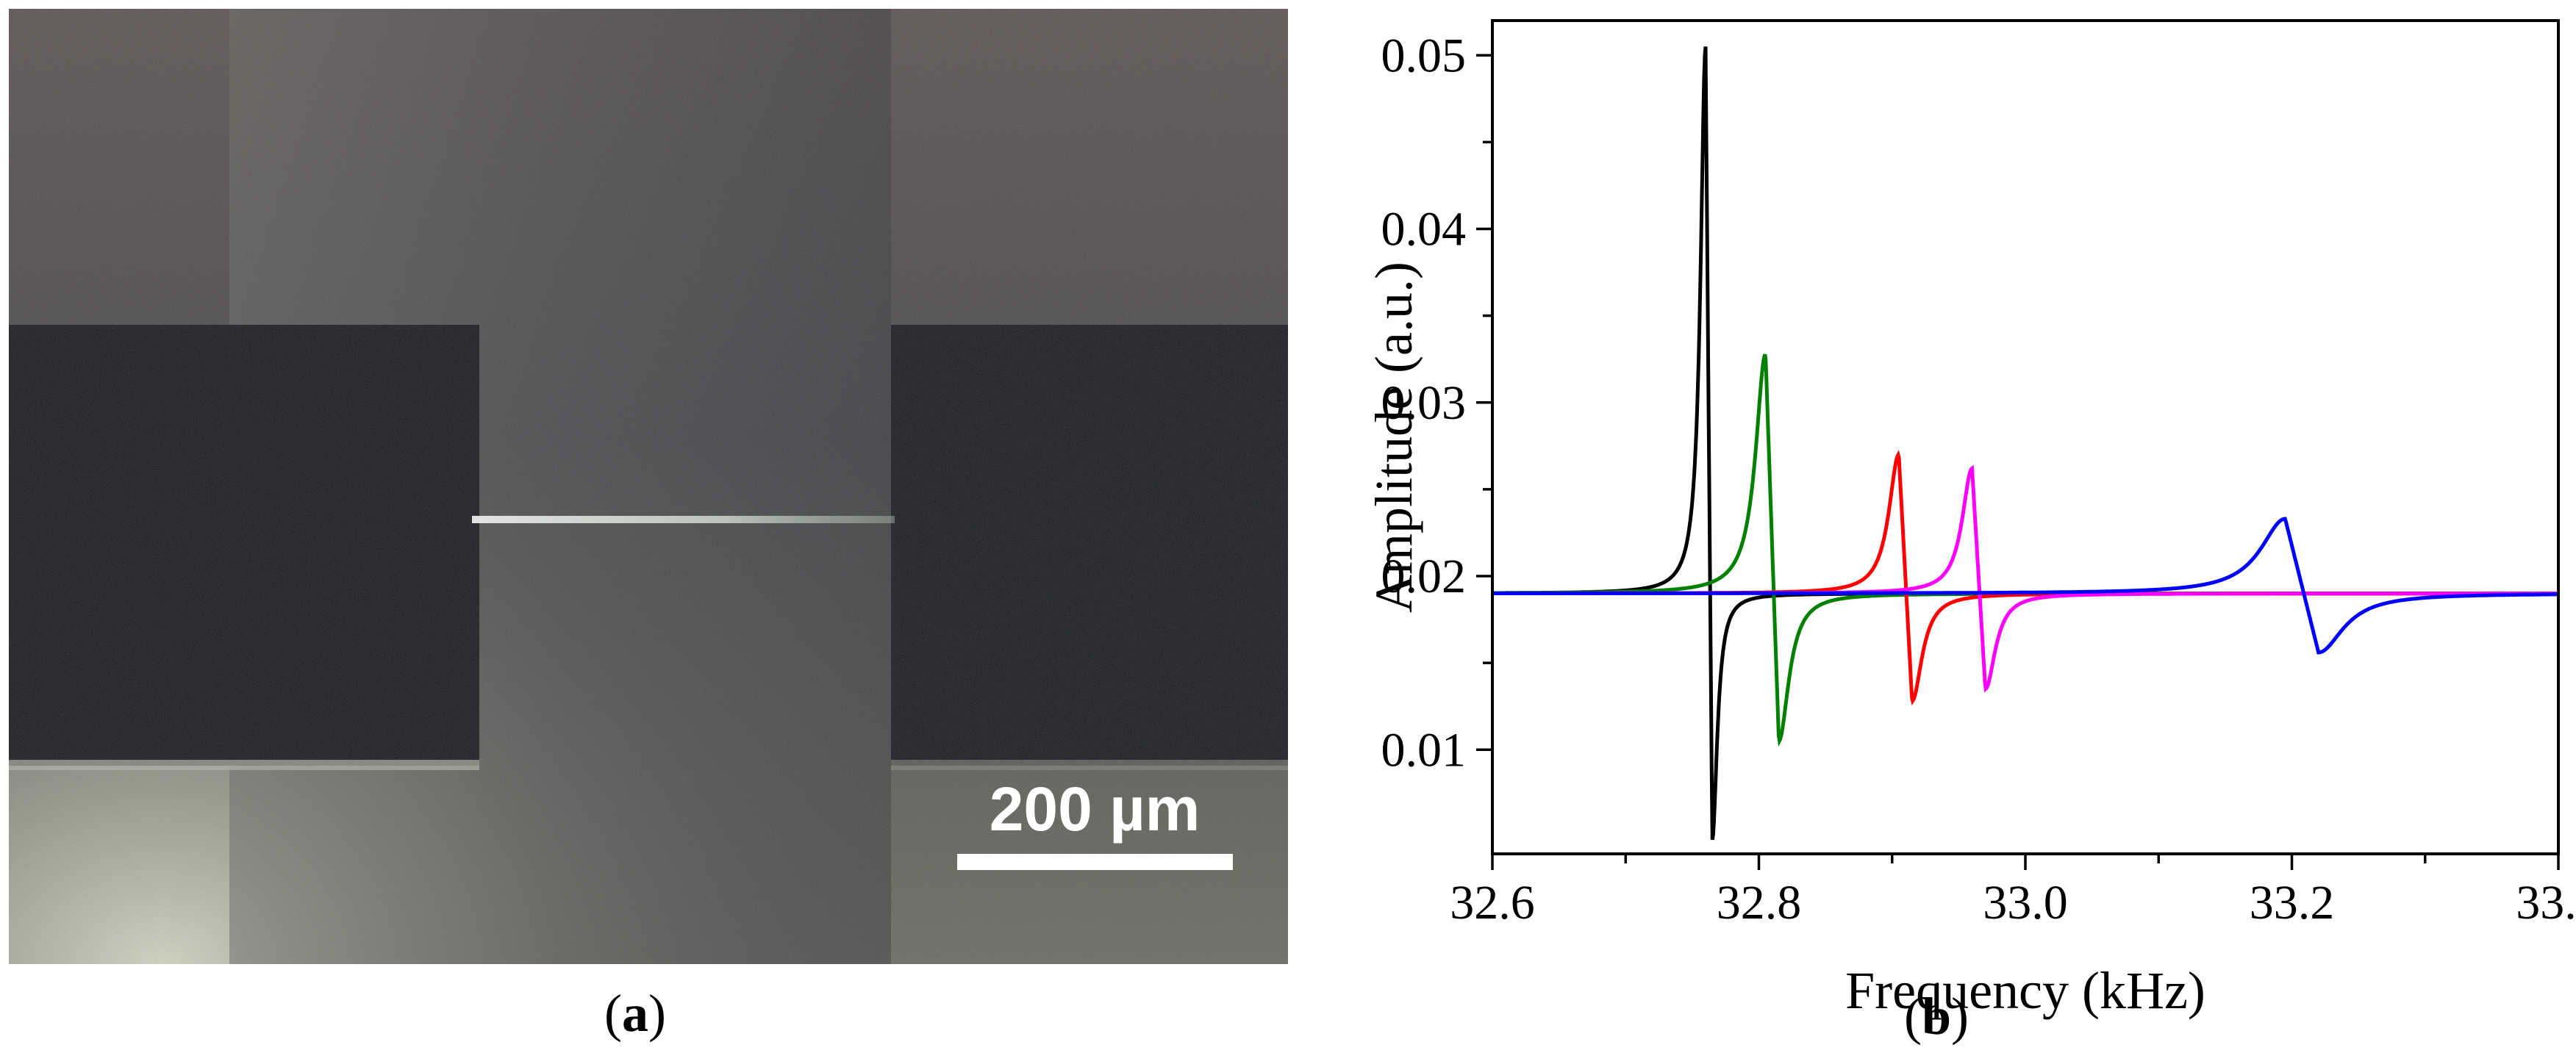 This screenshot has width=2576, height=1053. I want to click on caption-a: (a), so click(635, 1013).